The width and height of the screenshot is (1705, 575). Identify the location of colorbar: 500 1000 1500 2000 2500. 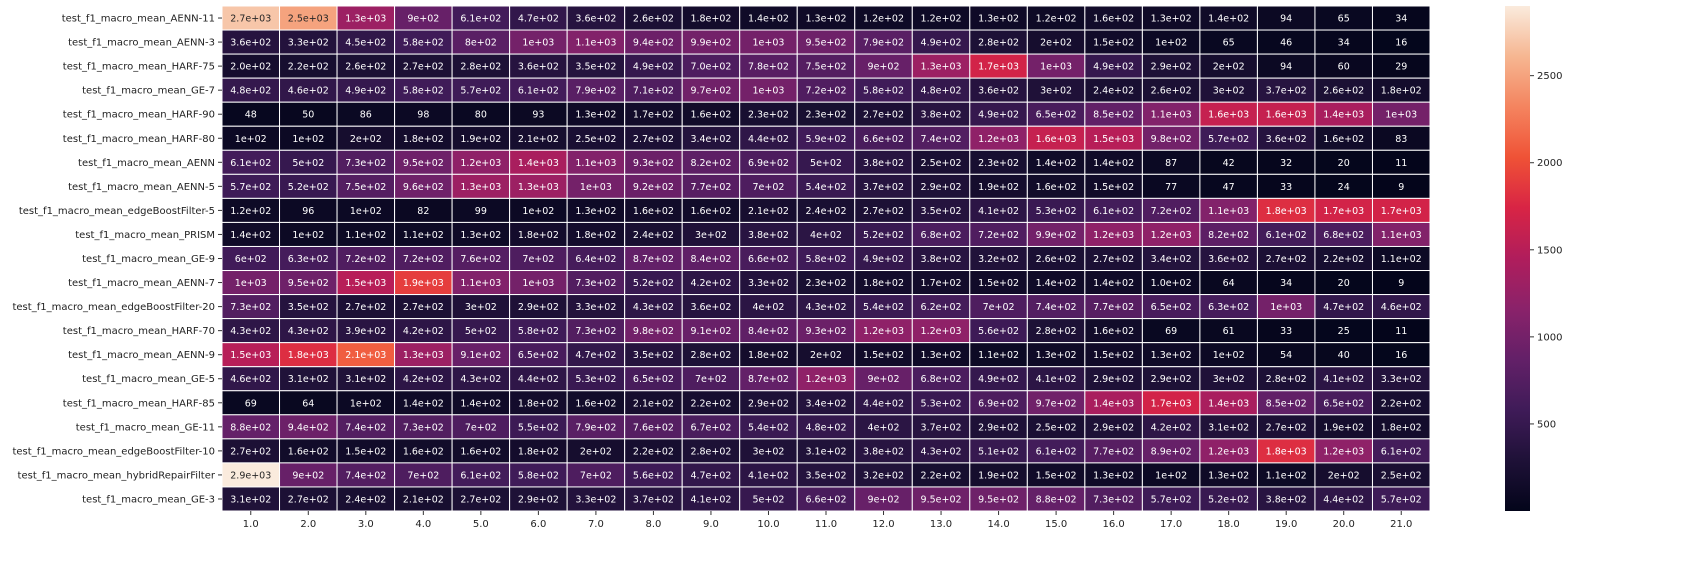
(1533, 258).